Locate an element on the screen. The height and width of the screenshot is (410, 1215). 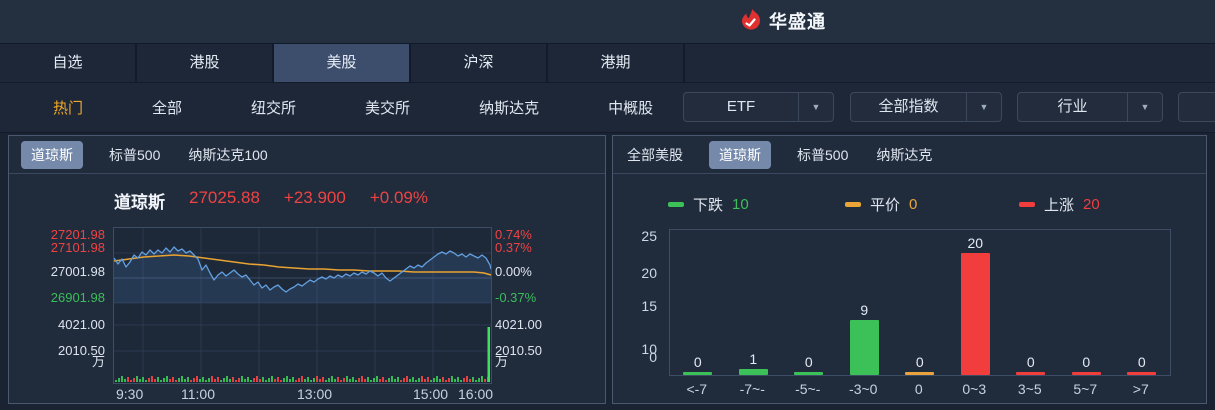
market-tab: 自选 is located at coordinates (68, 63).